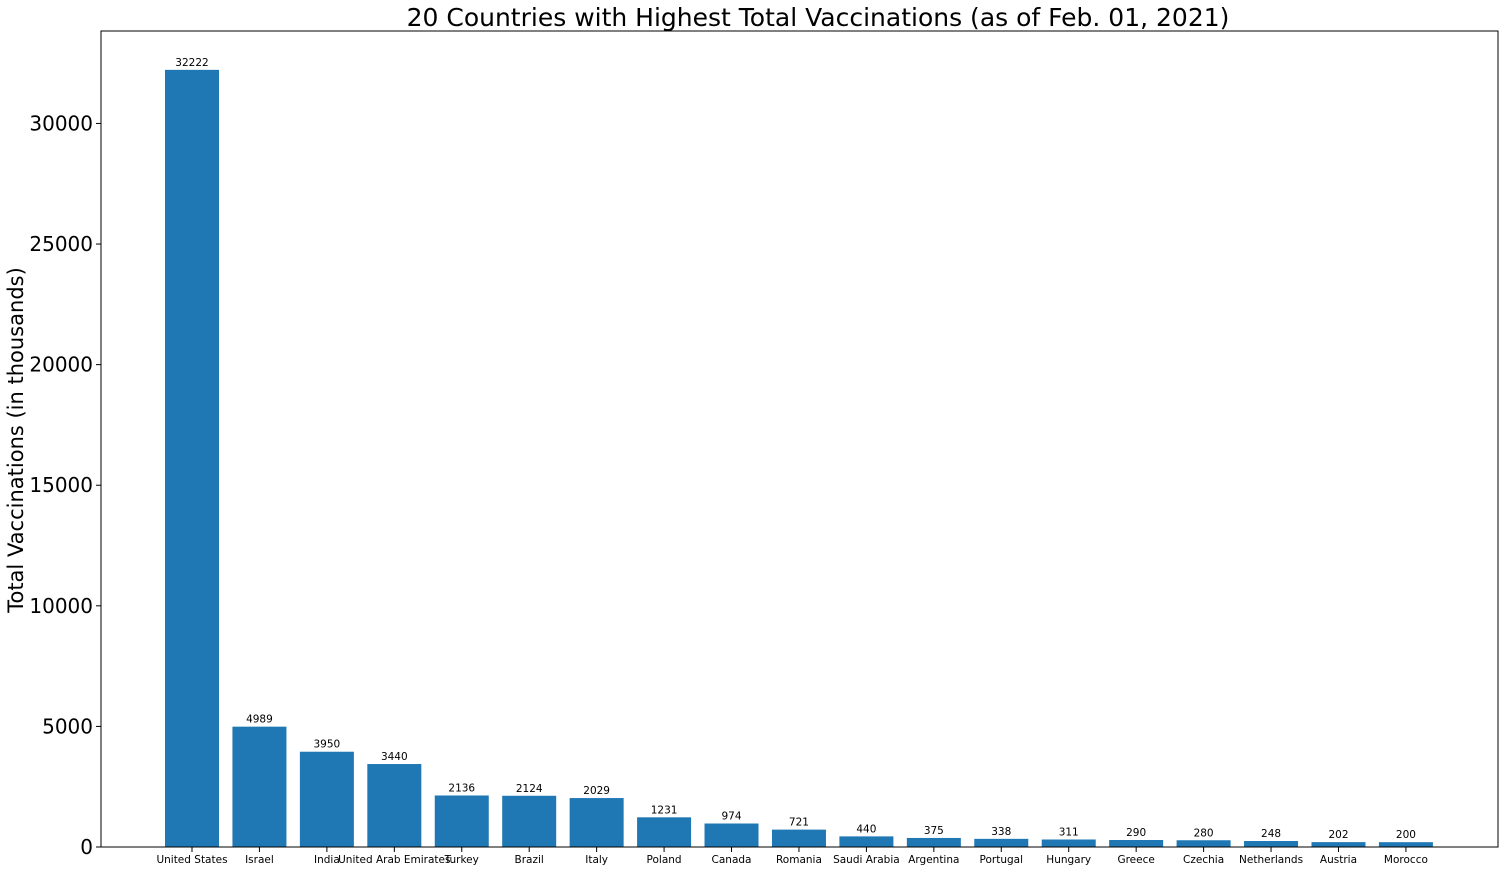  Describe the element at coordinates (1002, 860) in the screenshot. I see `x-tick-label: Portugal` at that location.